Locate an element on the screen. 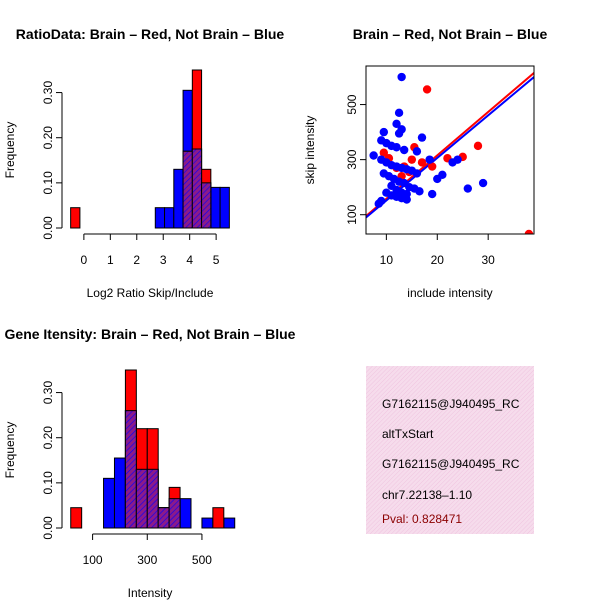 This screenshot has width=600, height=600. x-tick-label: 0 is located at coordinates (84, 260).